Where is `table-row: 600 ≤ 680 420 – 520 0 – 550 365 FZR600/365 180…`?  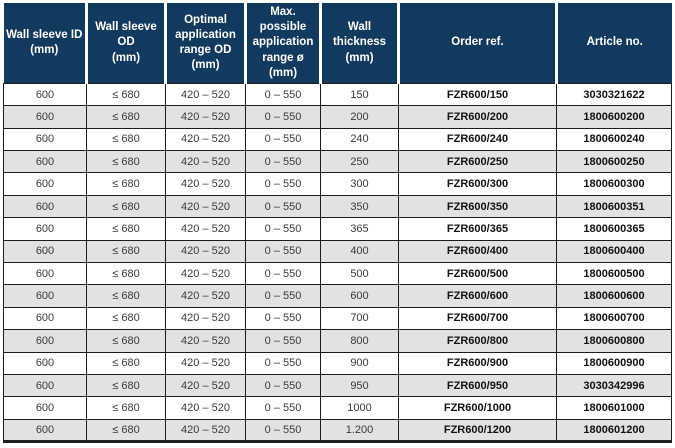
table-row: 600 ≤ 680 420 – 520 0 – 550 365 FZR600/365 180… is located at coordinates (337, 229).